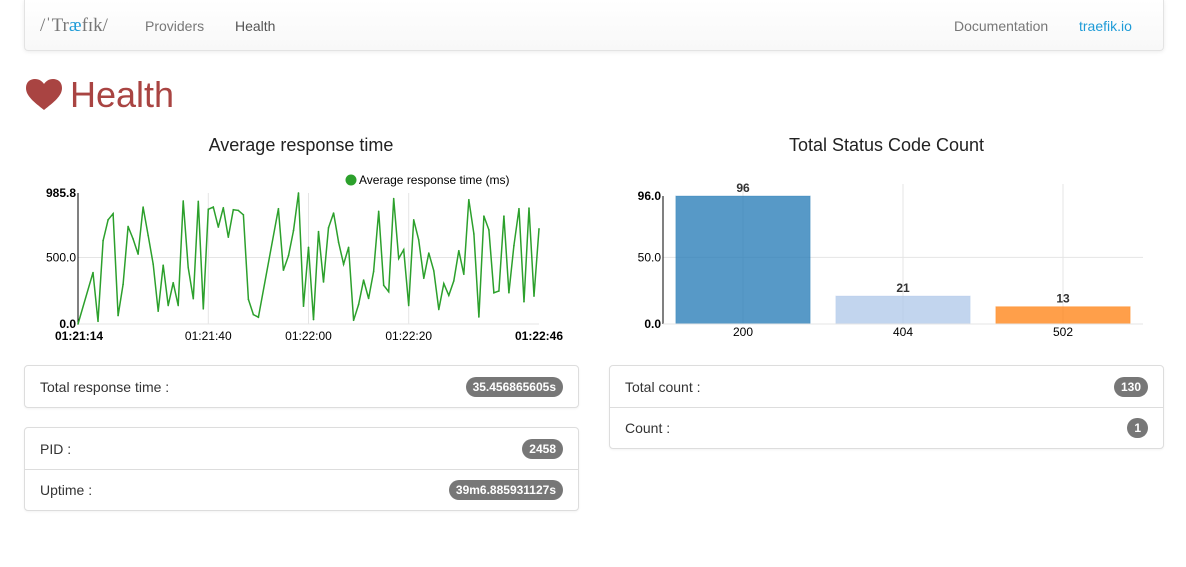 This screenshot has height=567, width=1186. I want to click on brand-logo: /ˈTræfɪk/, so click(74, 26).